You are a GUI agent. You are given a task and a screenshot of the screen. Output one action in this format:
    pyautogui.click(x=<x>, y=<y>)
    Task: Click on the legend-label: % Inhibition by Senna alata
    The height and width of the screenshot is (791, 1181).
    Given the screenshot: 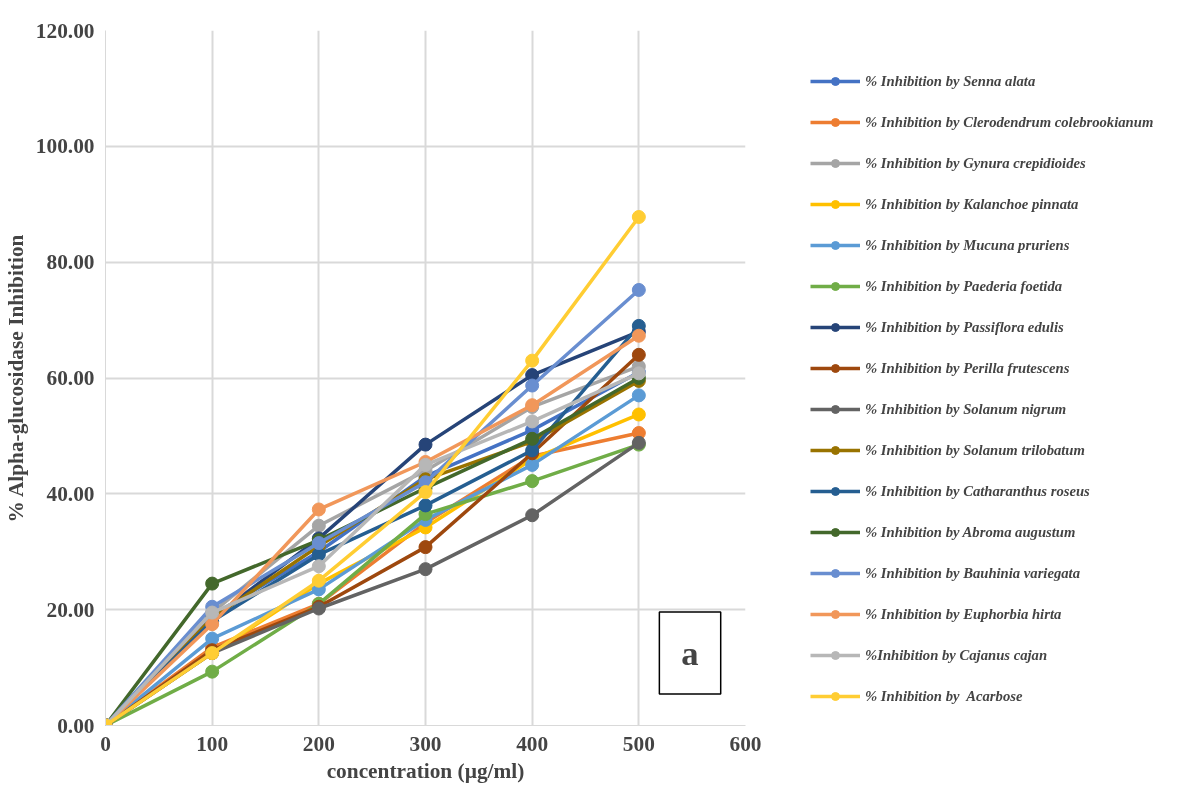 What is the action you would take?
    pyautogui.click(x=950, y=81)
    